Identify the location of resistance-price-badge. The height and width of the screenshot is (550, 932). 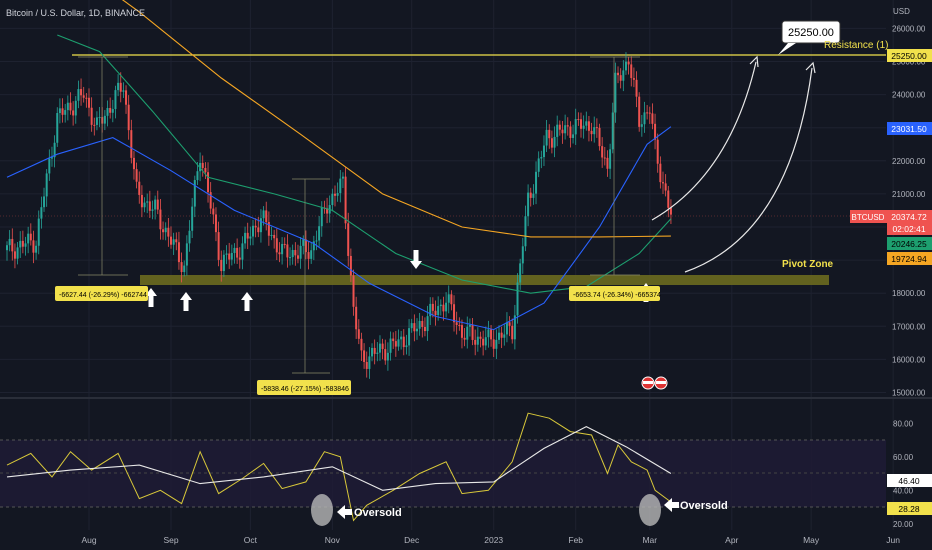
(909, 55).